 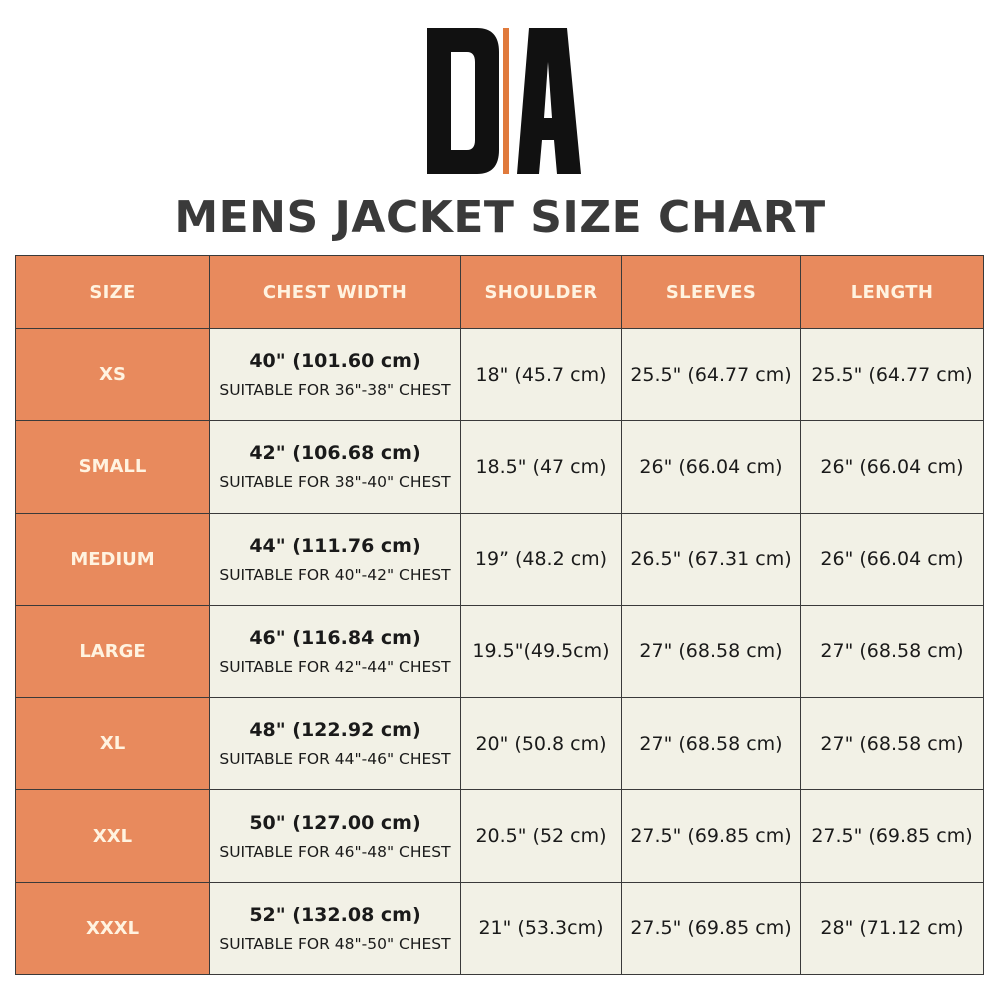 I want to click on chest-value: 50" (127.00 cm), so click(x=335, y=822).